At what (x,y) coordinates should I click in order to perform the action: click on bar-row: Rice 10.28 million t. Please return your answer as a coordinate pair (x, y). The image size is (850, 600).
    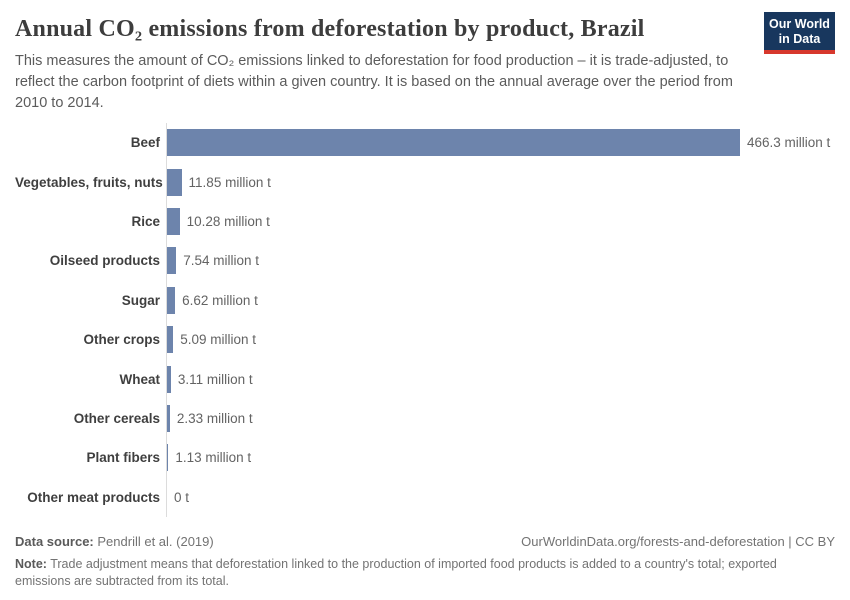
    Looking at the image, I should click on (425, 221).